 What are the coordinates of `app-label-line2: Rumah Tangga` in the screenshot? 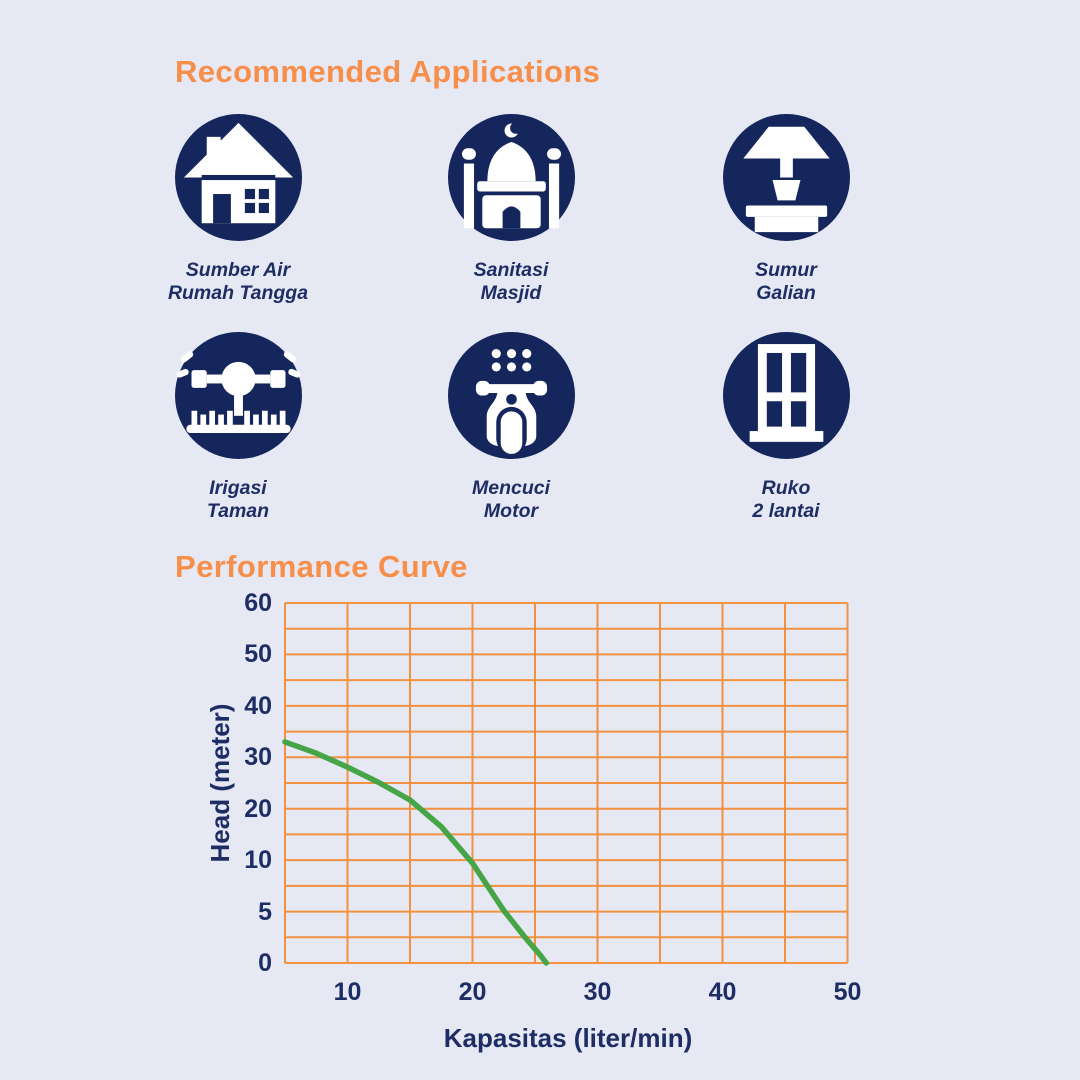 It's located at (238, 293).